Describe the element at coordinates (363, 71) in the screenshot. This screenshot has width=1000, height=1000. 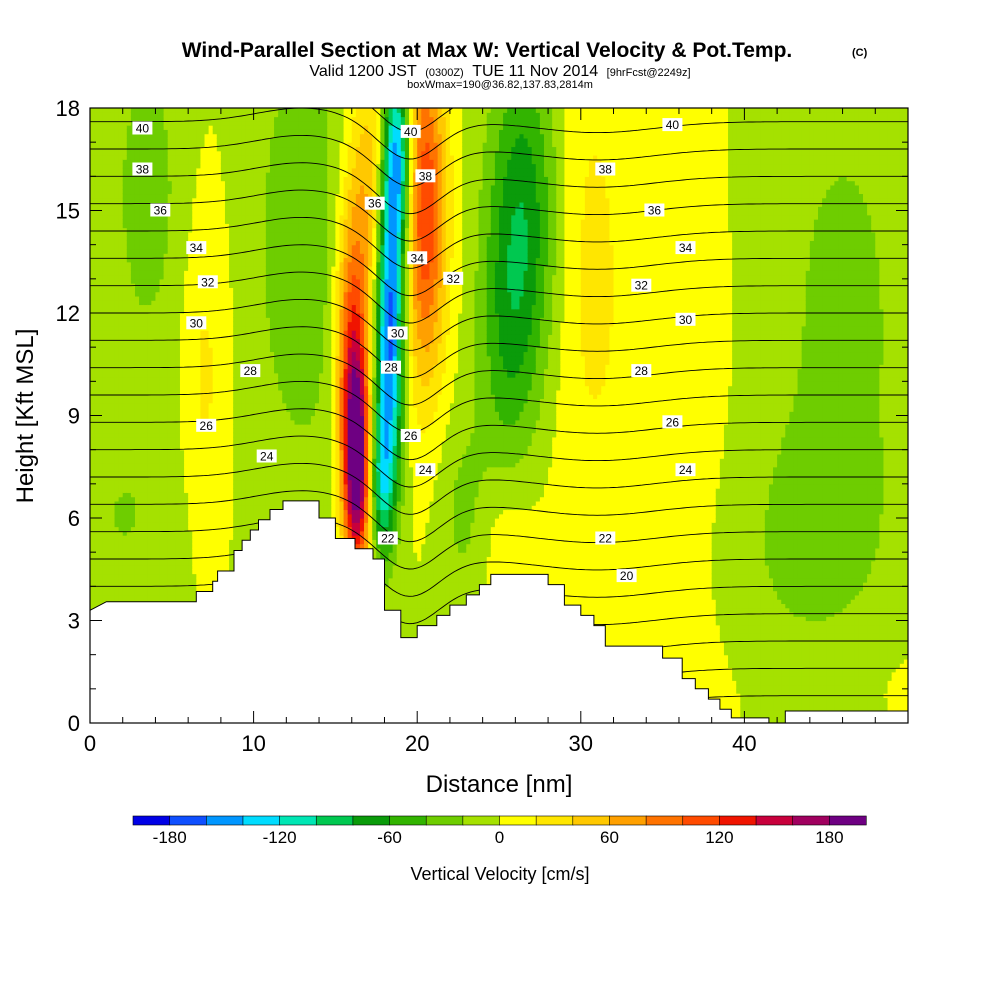
I see `subtitle-valid: Valid 1200 JST` at that location.